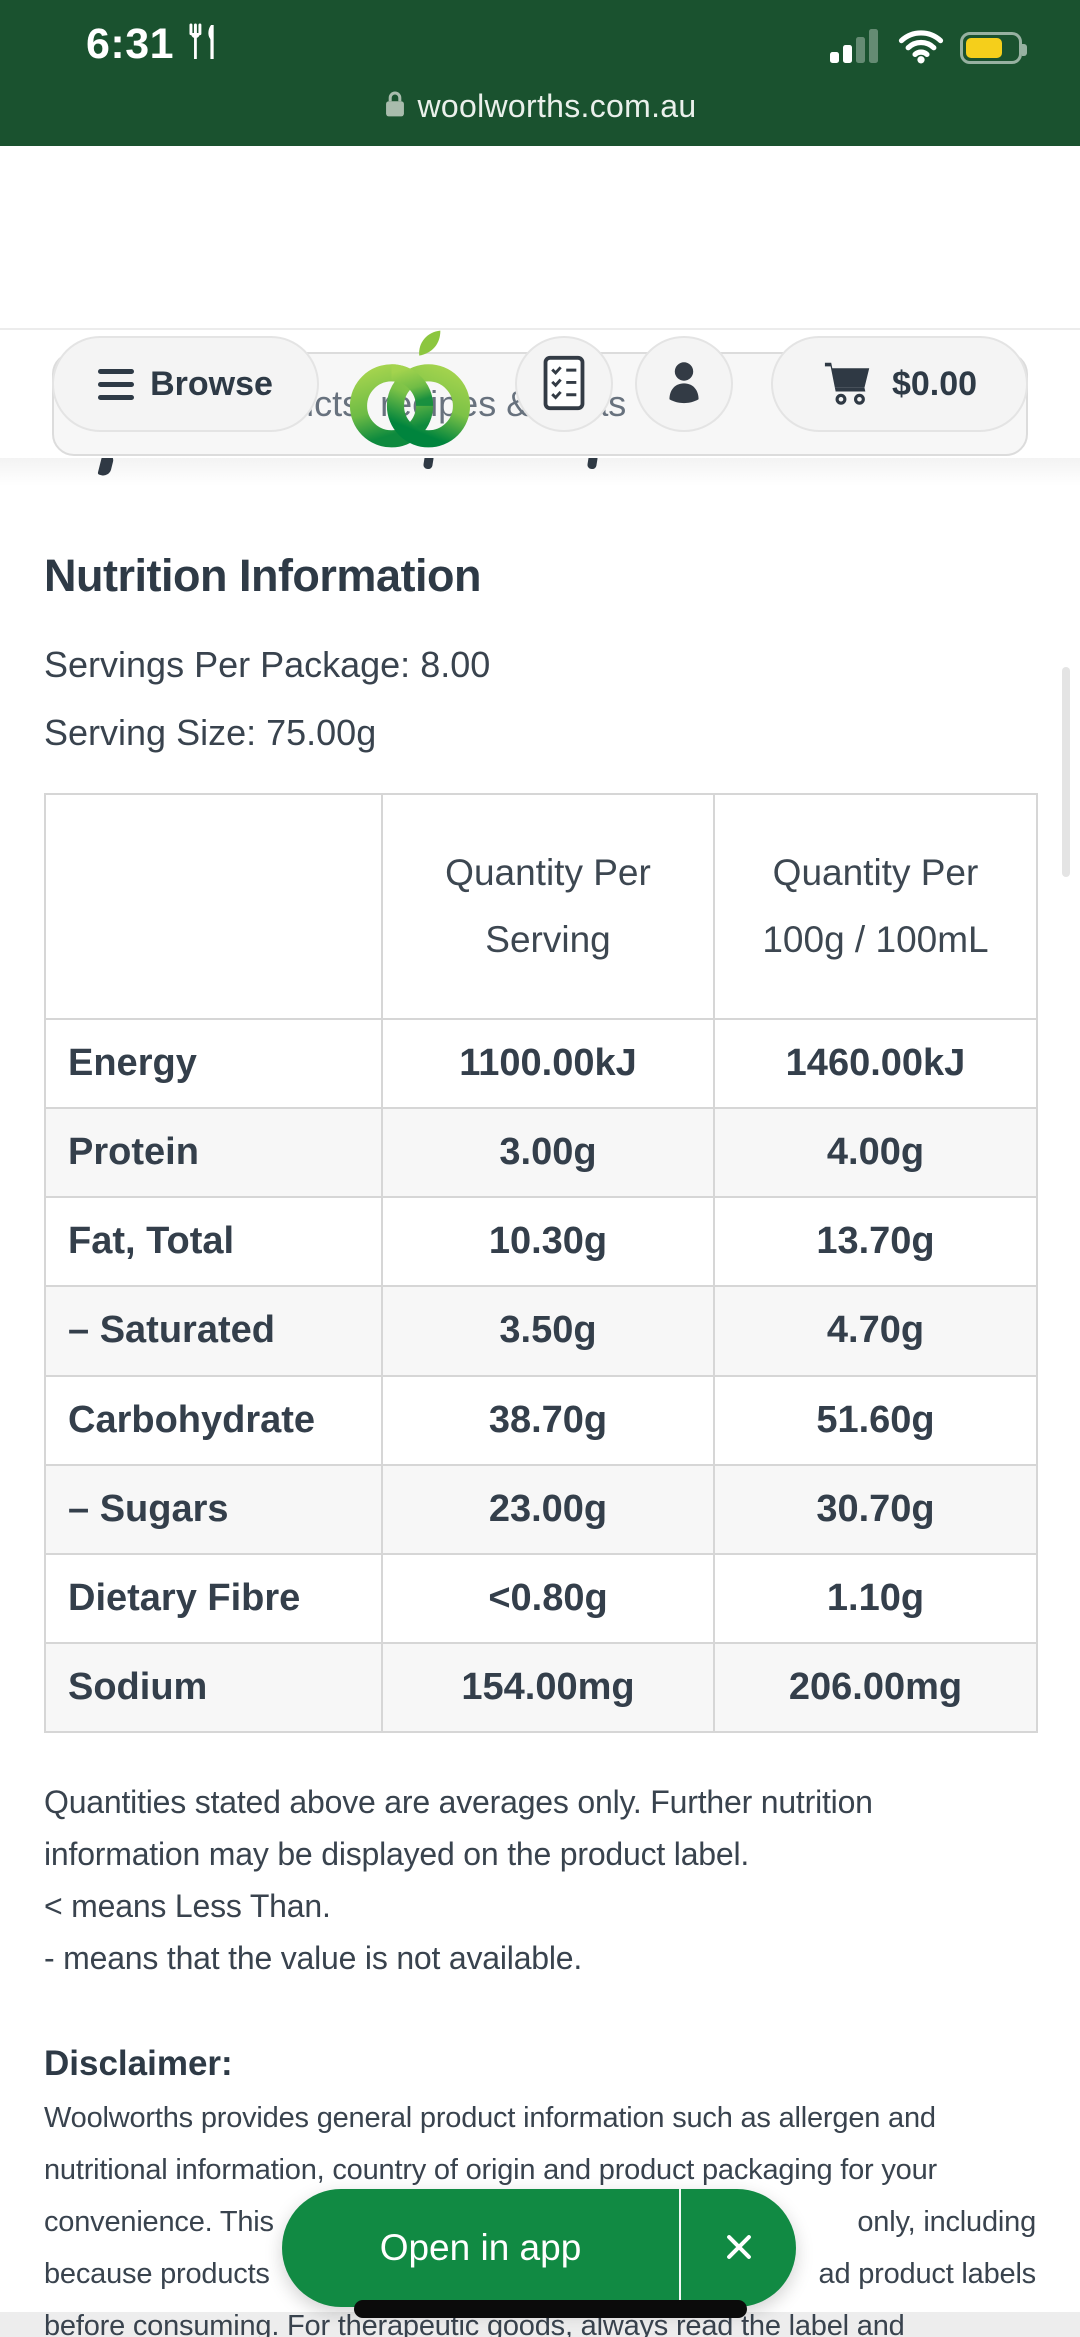 The width and height of the screenshot is (1080, 2337). Describe the element at coordinates (213, 1242) in the screenshot. I see `nutrient-label: Fat, Total` at that location.